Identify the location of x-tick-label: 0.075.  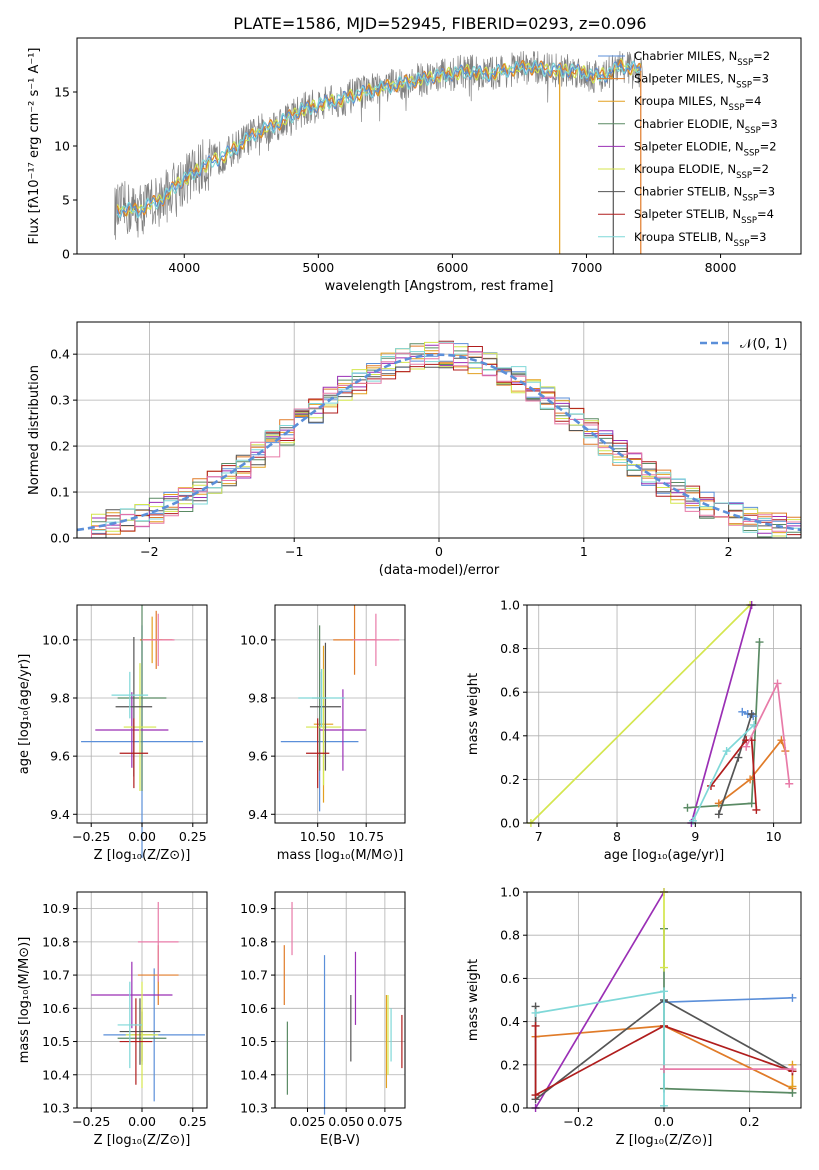
(385, 1121).